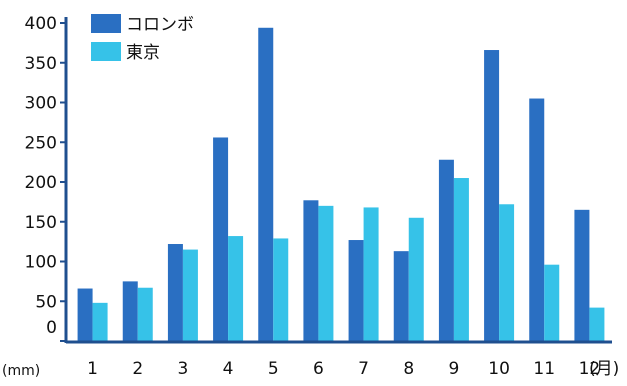 The width and height of the screenshot is (627, 386). I want to click on legend-label-tokyo: 東京, so click(143, 53).